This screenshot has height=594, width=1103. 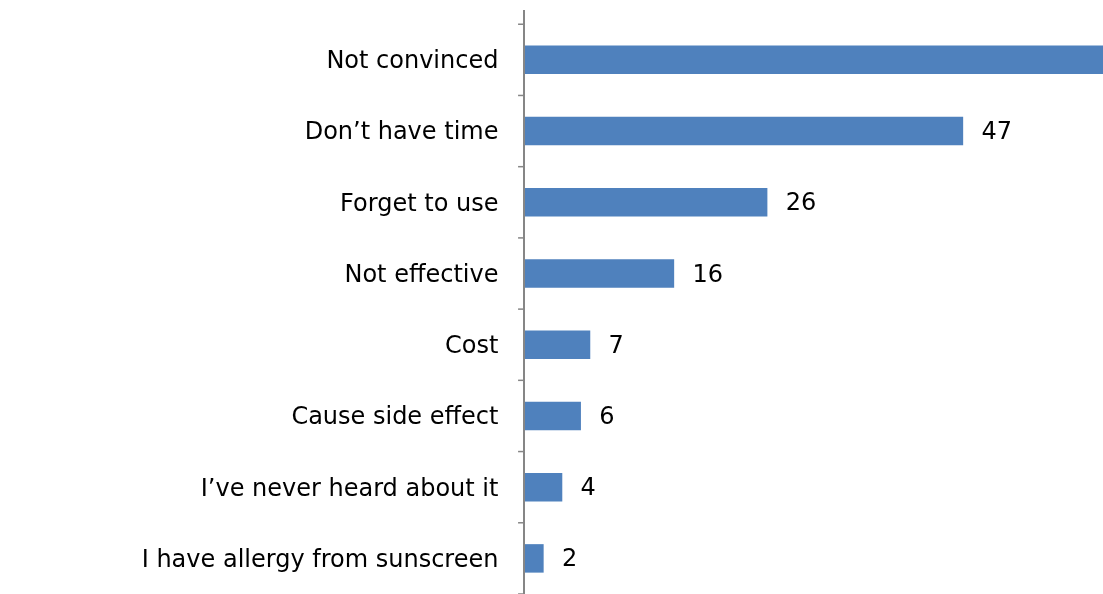 What do you see at coordinates (562, 558) in the screenshot?
I see `data-label: 2` at bounding box center [562, 558].